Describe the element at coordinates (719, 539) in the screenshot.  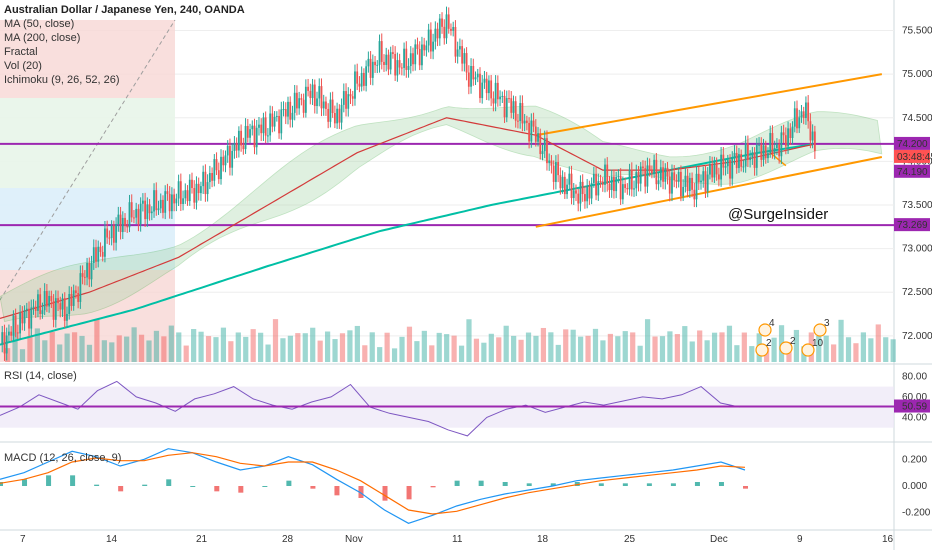
I see `time-axis-label-8: Dec` at that location.